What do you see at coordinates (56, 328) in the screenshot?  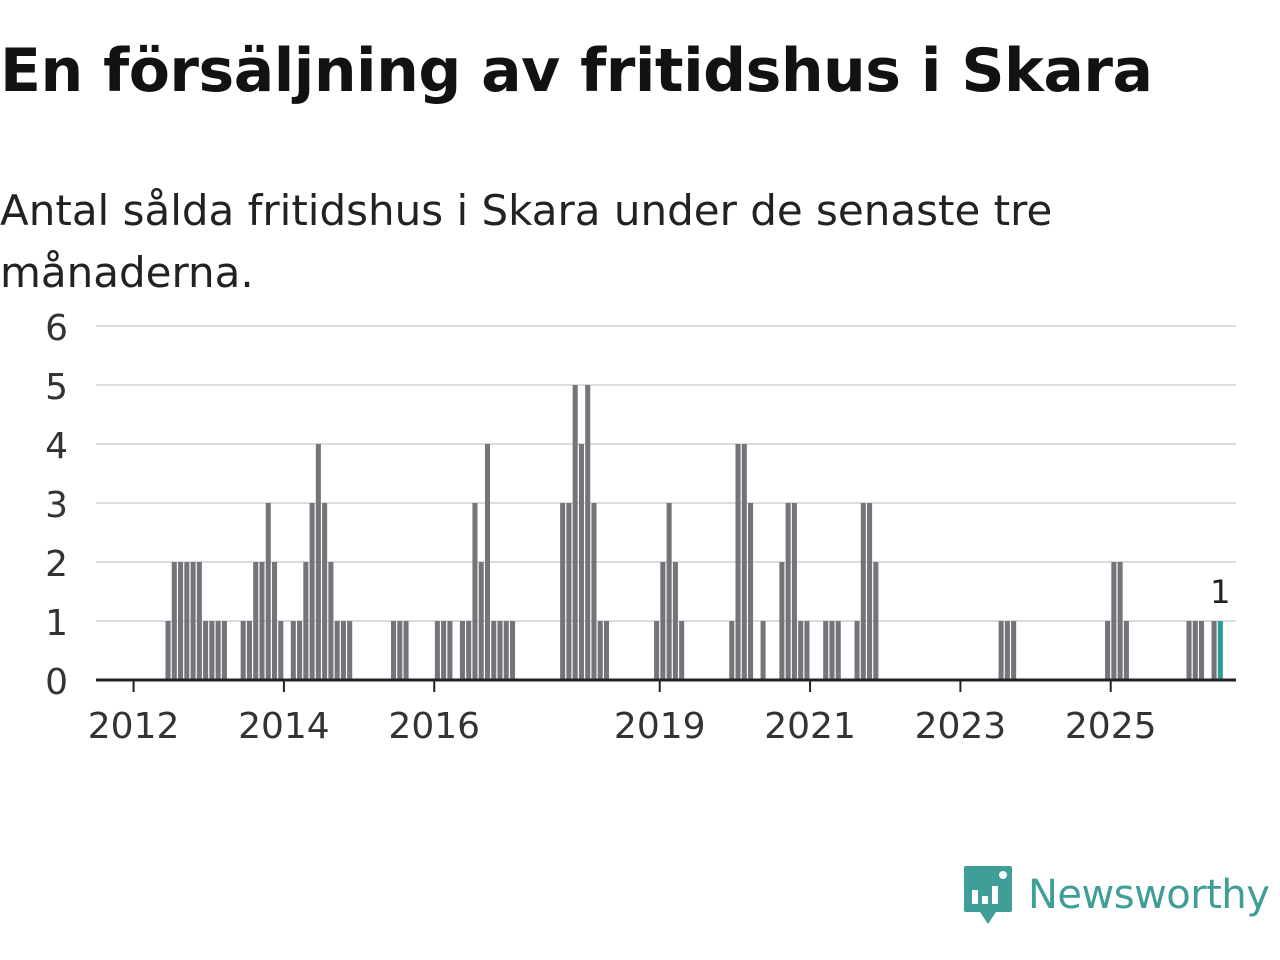 I see `y-tick-label: 6` at bounding box center [56, 328].